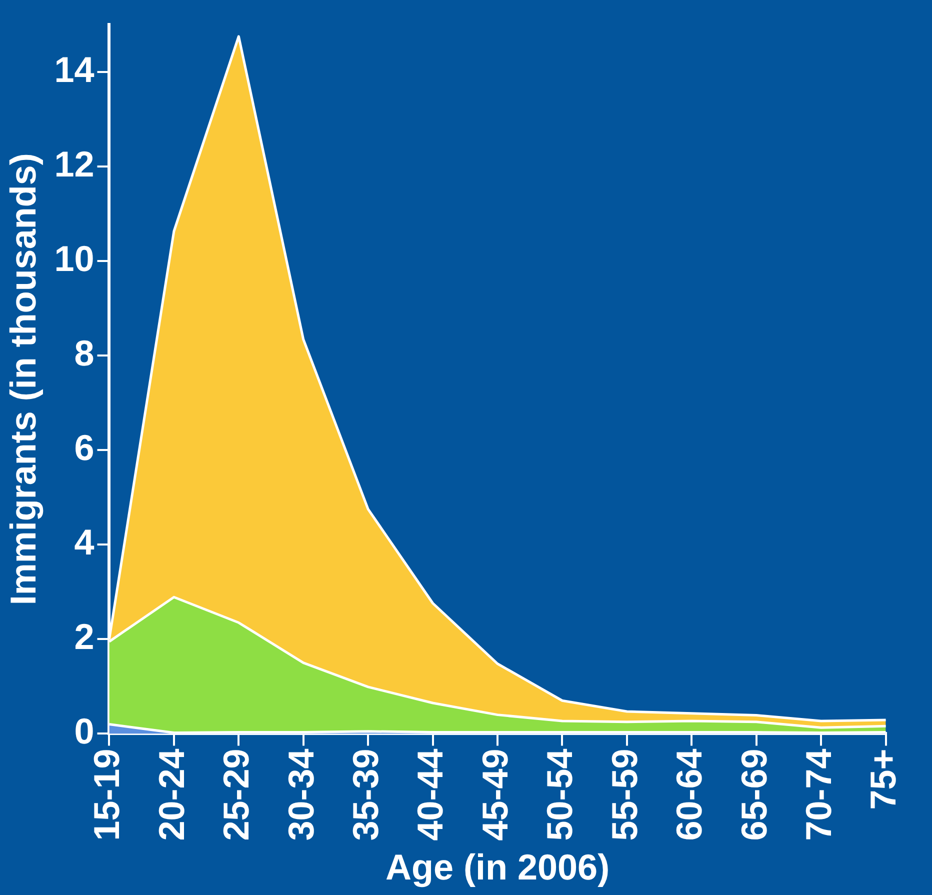 The height and width of the screenshot is (895, 932). What do you see at coordinates (84, 447) in the screenshot?
I see `y-tick-label: 6` at bounding box center [84, 447].